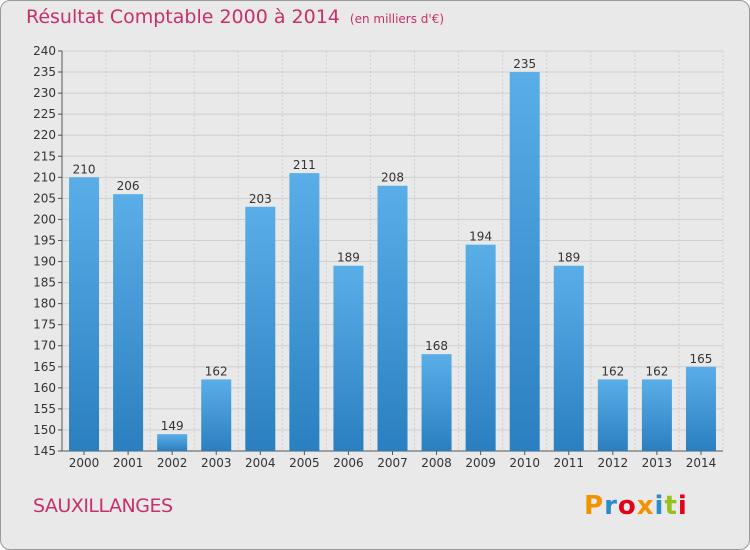  Describe the element at coordinates (436, 463) in the screenshot. I see `x-tick-label: 2008` at that location.